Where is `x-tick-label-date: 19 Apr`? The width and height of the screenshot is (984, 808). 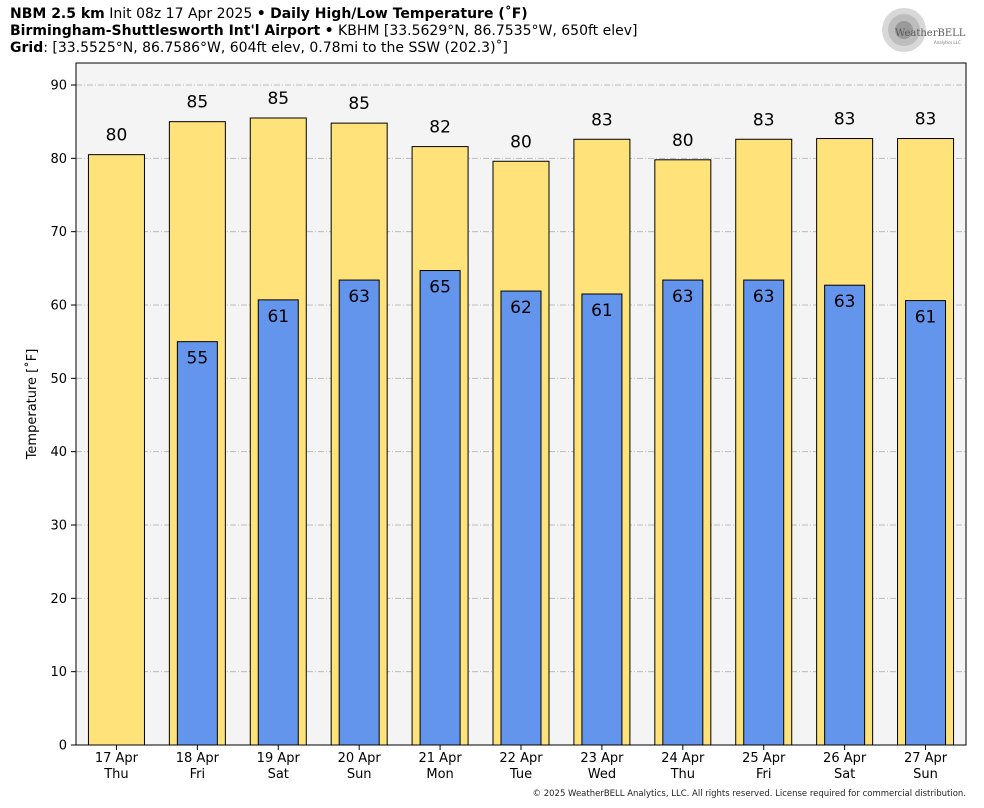 x-tick-label-date: 19 Apr is located at coordinates (279, 758).